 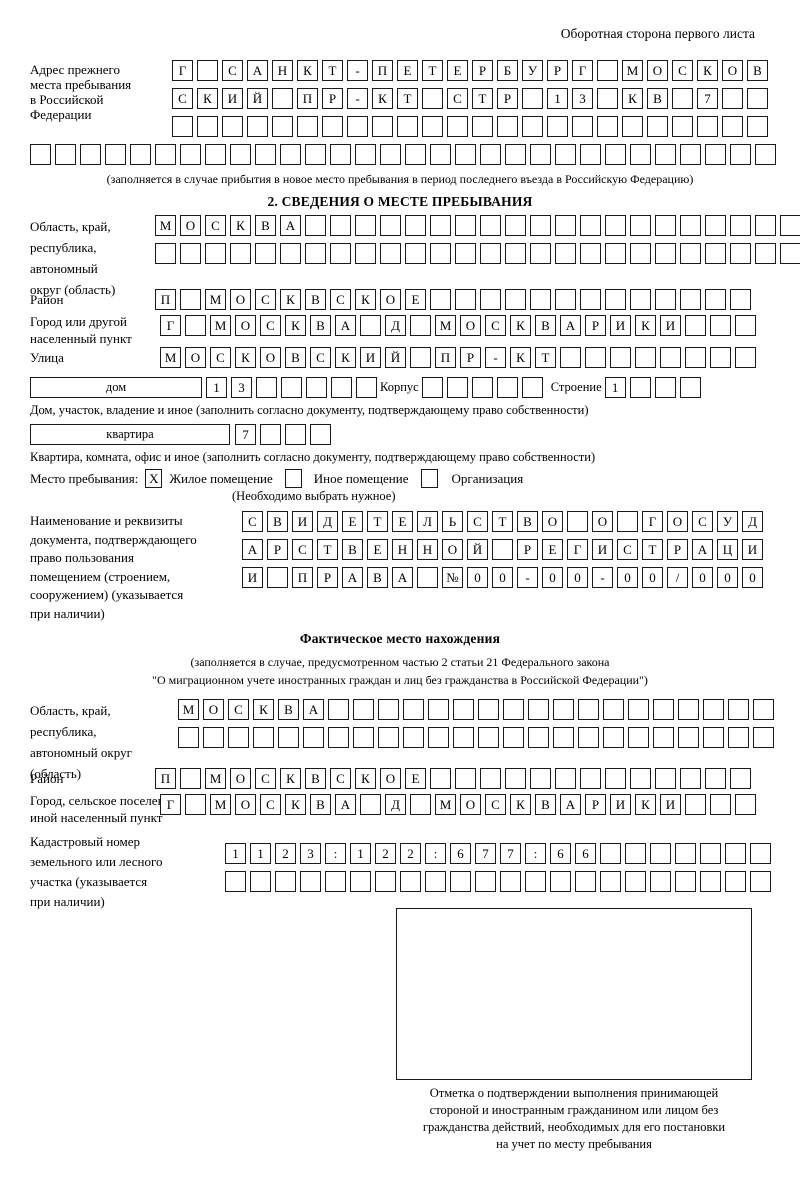 What do you see at coordinates (615, 387) in the screenshot?
I see `char-cell: 1` at bounding box center [615, 387].